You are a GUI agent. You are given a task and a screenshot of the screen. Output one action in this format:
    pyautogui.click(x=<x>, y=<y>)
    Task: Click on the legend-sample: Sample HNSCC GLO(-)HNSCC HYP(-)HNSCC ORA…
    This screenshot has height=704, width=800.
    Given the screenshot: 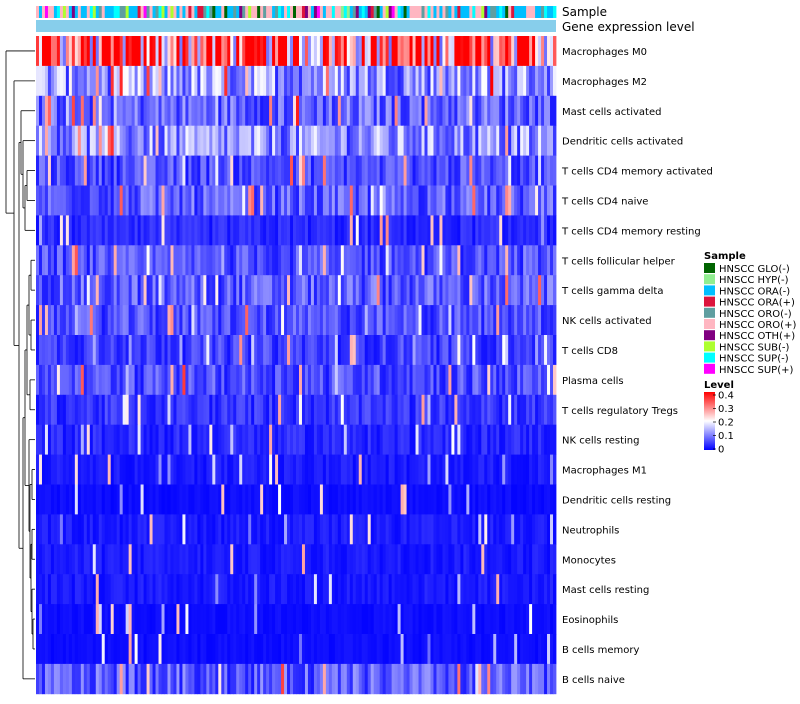 What is the action you would take?
    pyautogui.click(x=750, y=313)
    